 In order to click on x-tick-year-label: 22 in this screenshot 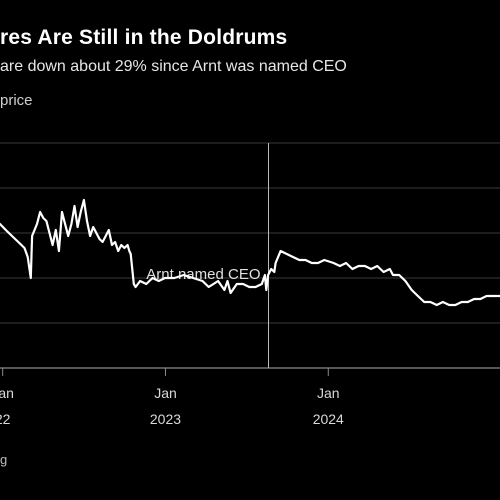, I will do `click(5, 419)`.